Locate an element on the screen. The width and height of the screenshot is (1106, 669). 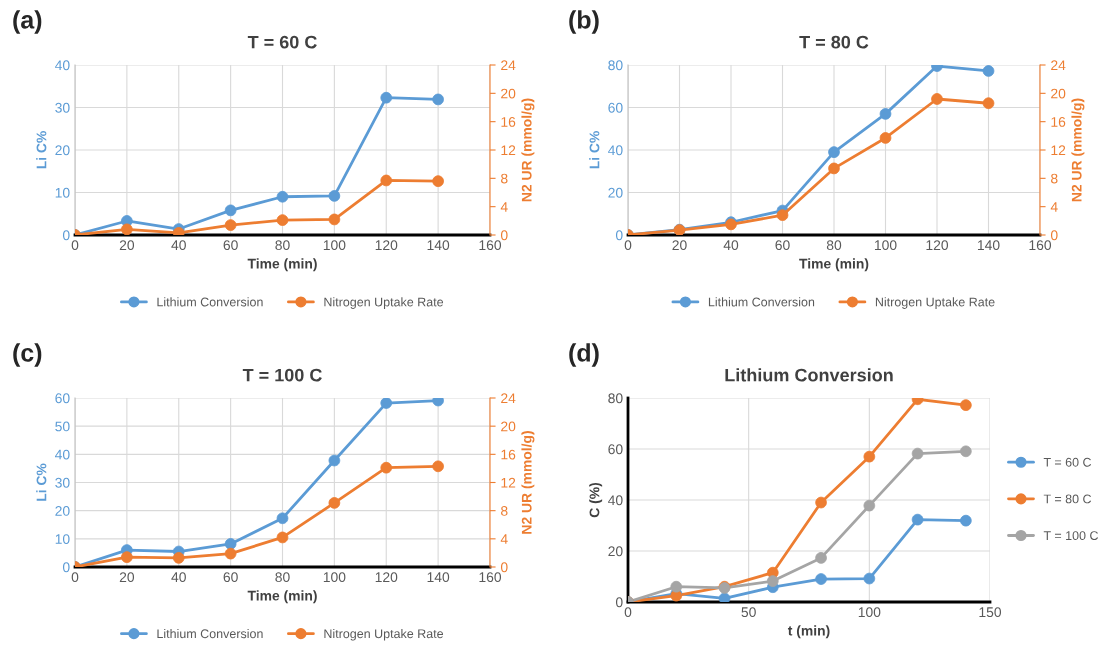
legend-label: T = 60 C is located at coordinates (1067, 462).